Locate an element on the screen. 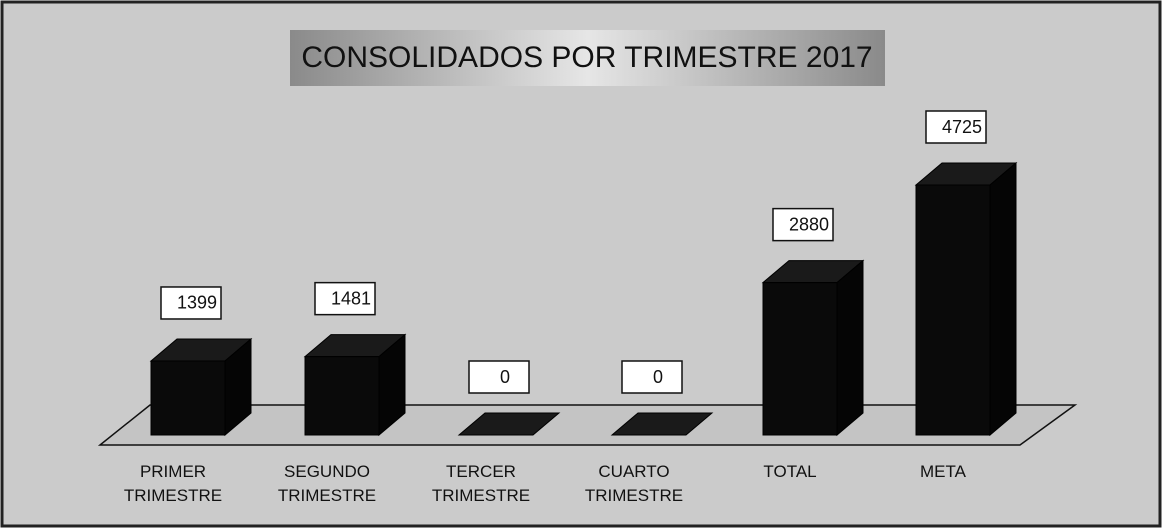  x-tick-label: TOTAL is located at coordinates (790, 471).